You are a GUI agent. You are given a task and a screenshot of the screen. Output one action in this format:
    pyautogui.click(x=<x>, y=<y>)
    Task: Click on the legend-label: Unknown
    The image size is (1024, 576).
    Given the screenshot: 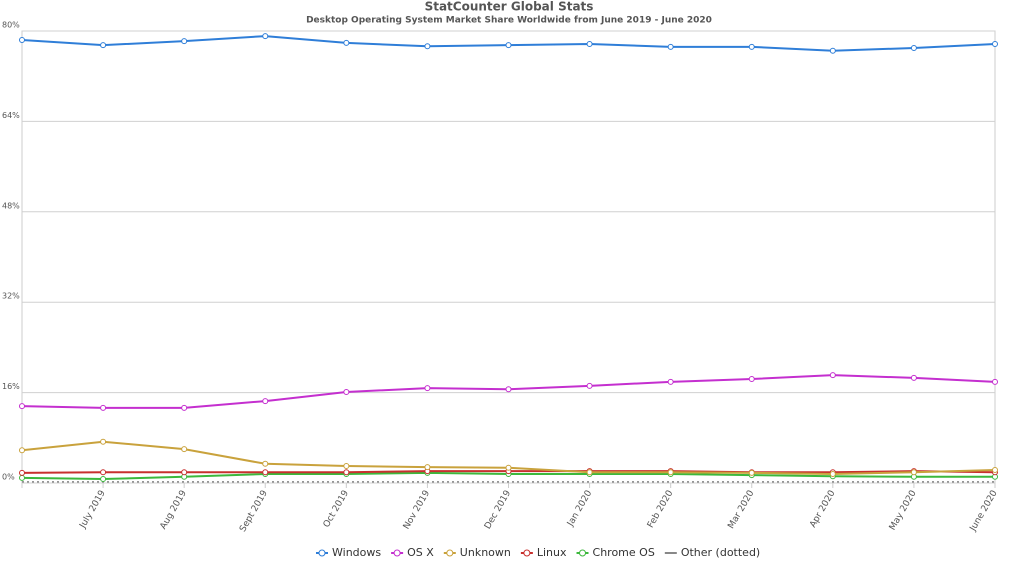 What is the action you would take?
    pyautogui.click(x=485, y=552)
    